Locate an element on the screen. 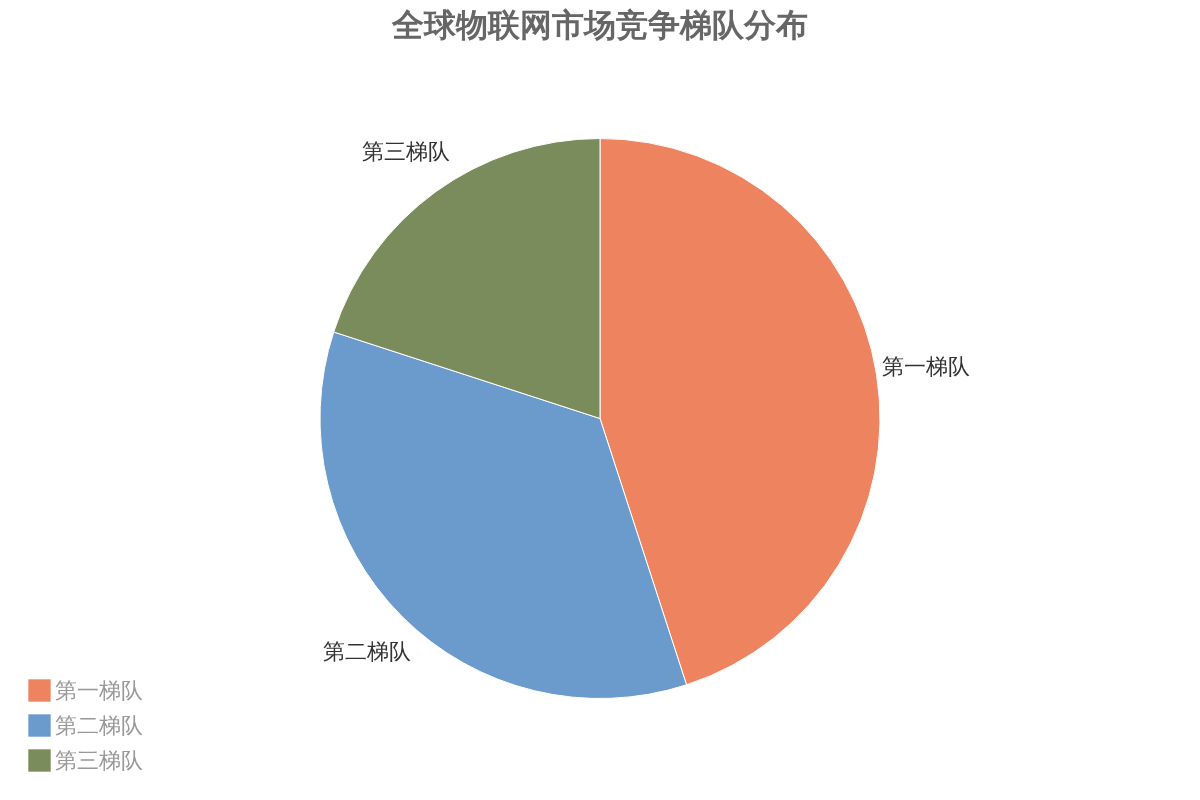  slice-label: 第三梯队 is located at coordinates (406, 151).